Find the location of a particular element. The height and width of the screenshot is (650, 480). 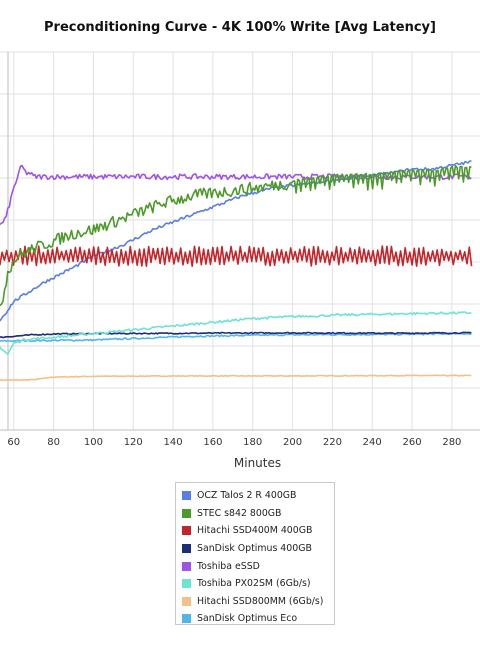

x-tick-label: 200 is located at coordinates (292, 442).